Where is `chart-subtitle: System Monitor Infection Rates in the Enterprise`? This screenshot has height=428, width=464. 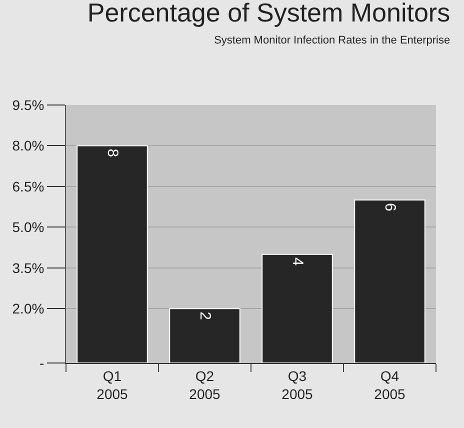
chart-subtitle: System Monitor Infection Rates in the Enterprise is located at coordinates (332, 40).